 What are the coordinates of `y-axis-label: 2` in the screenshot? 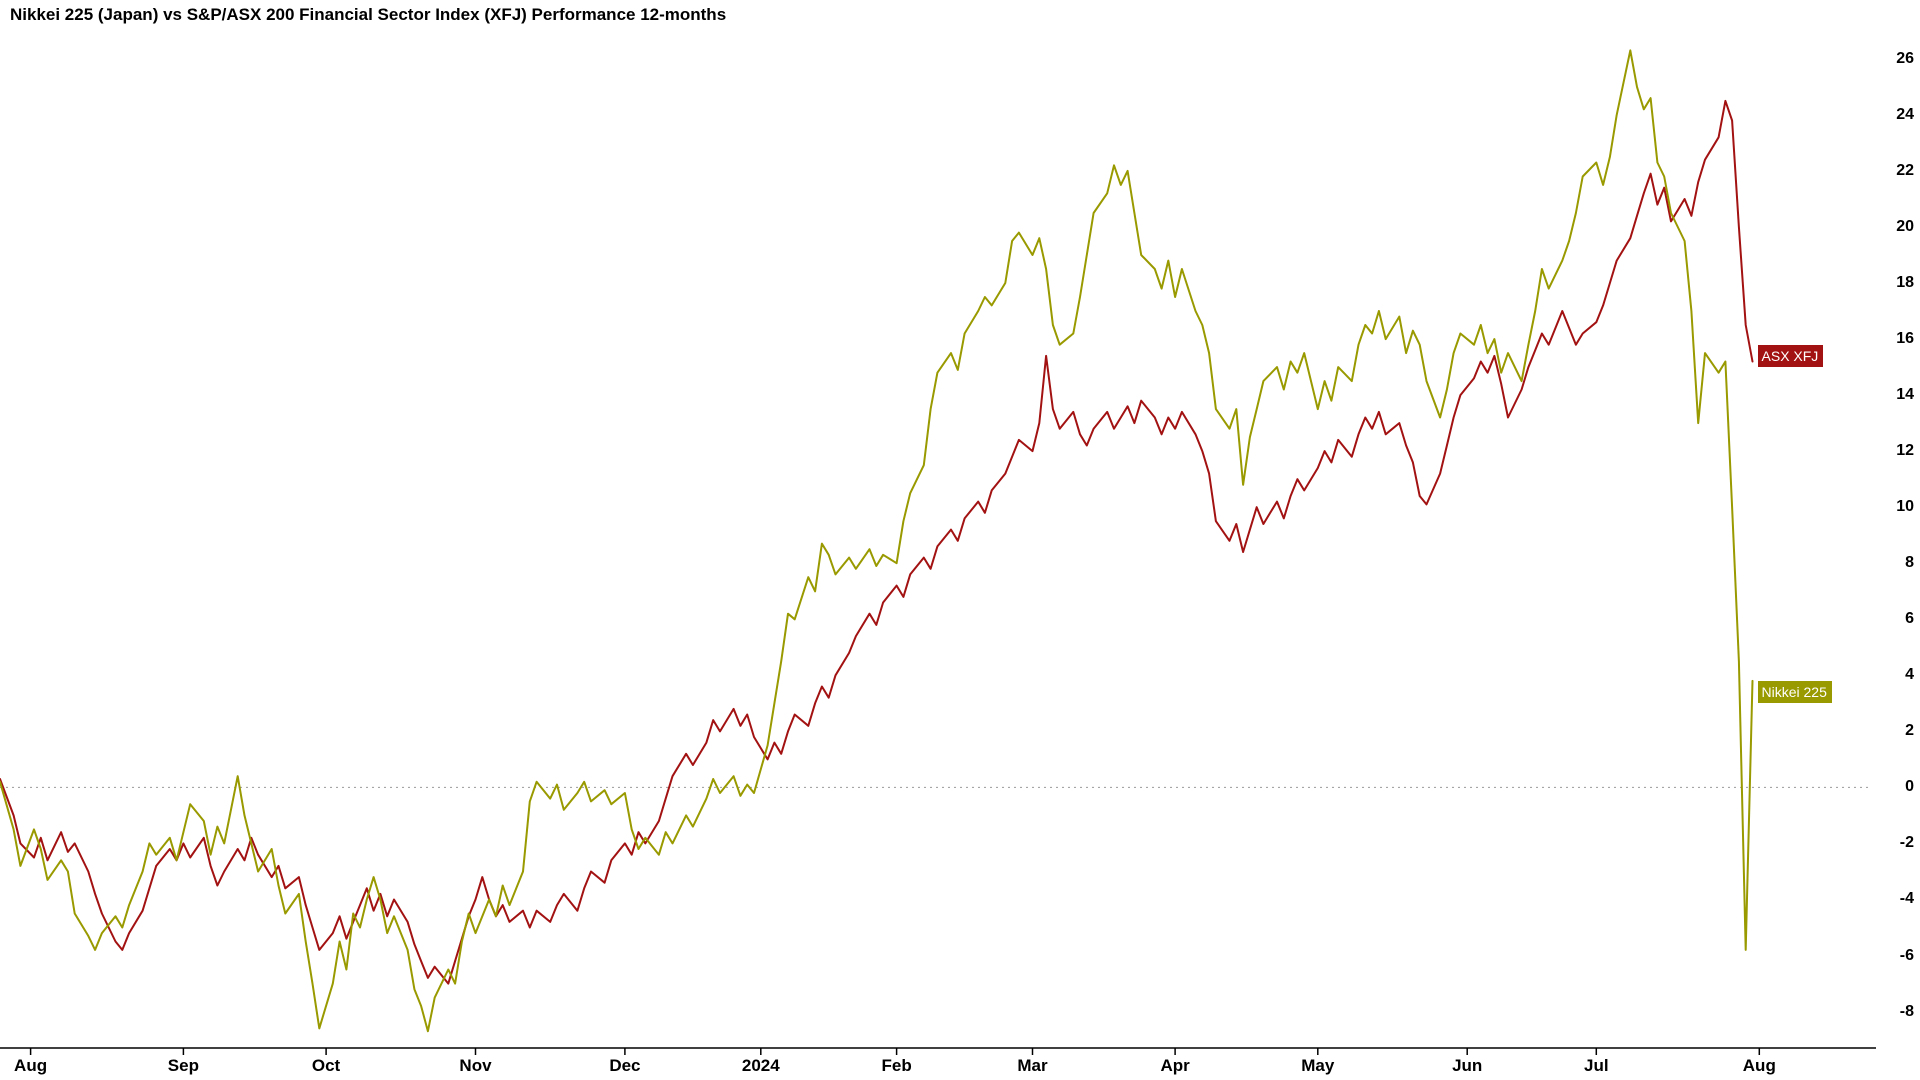 It's located at (1909, 731).